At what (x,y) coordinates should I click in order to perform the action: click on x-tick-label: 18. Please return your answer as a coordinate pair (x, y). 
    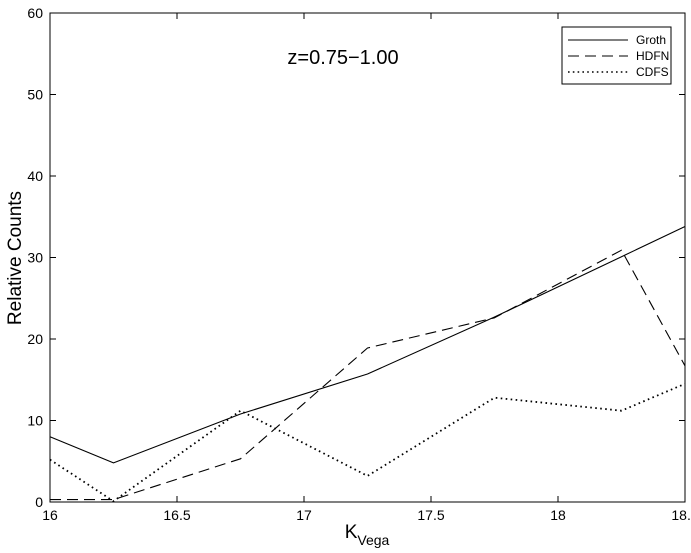
    Looking at the image, I should click on (558, 515).